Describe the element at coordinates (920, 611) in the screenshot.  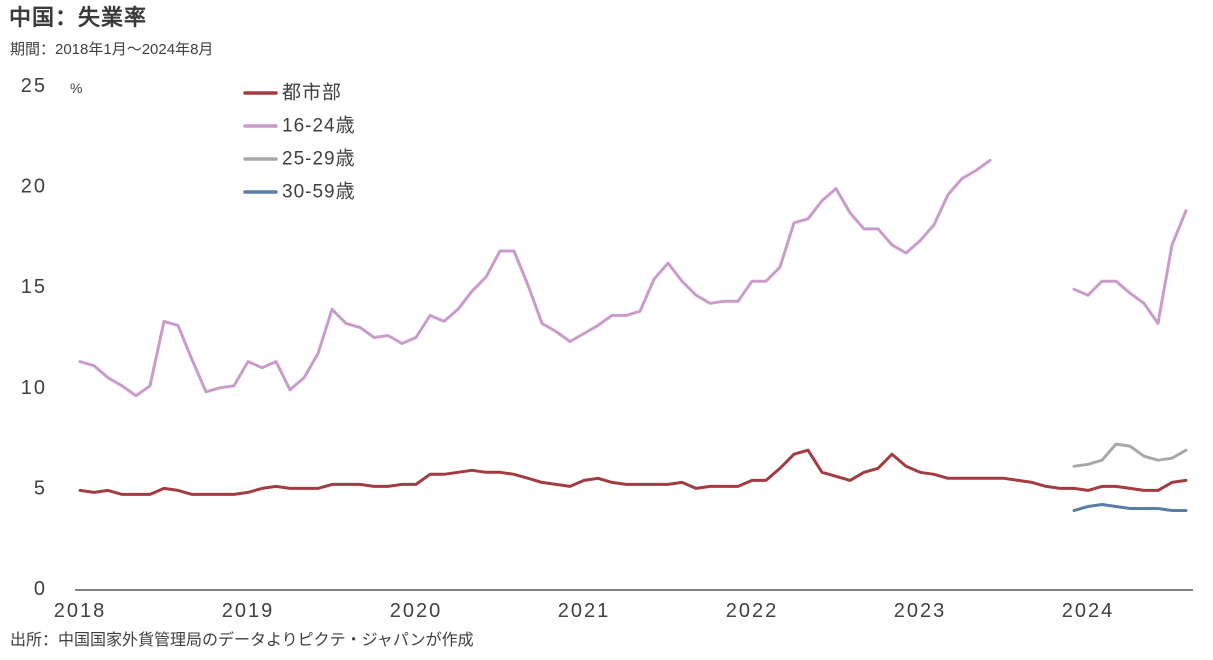
I see `x-tick-label: 2023` at that location.